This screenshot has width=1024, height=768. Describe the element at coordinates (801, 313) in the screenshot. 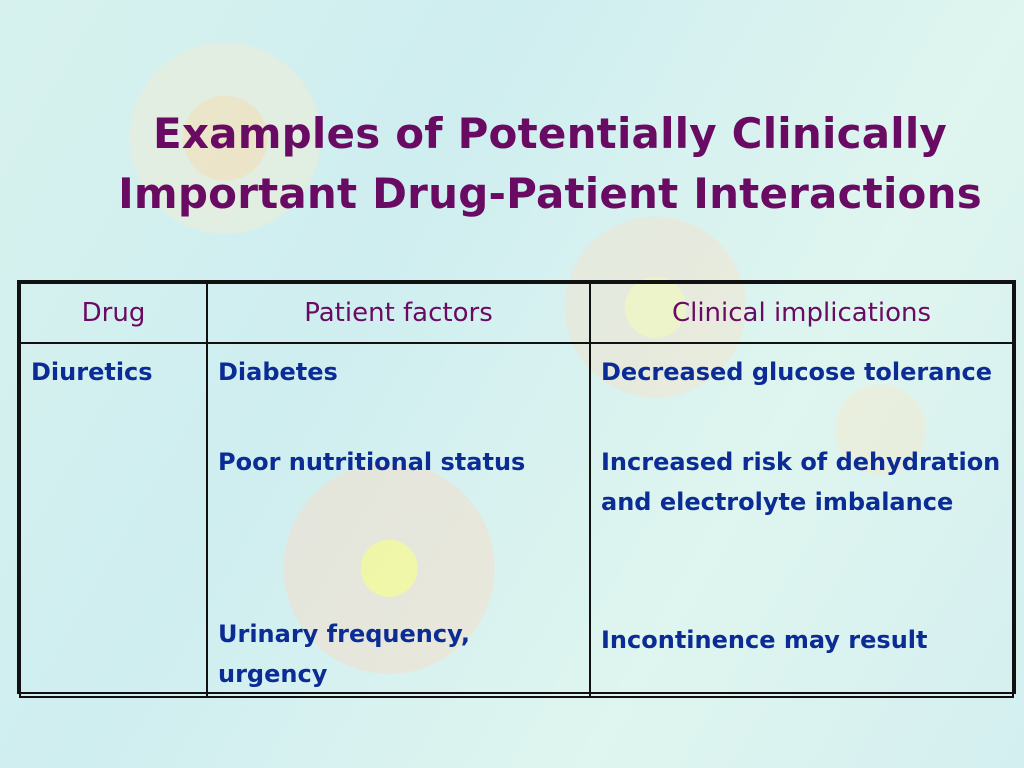

I see `header-clinical-implications: Clinical implications` at that location.